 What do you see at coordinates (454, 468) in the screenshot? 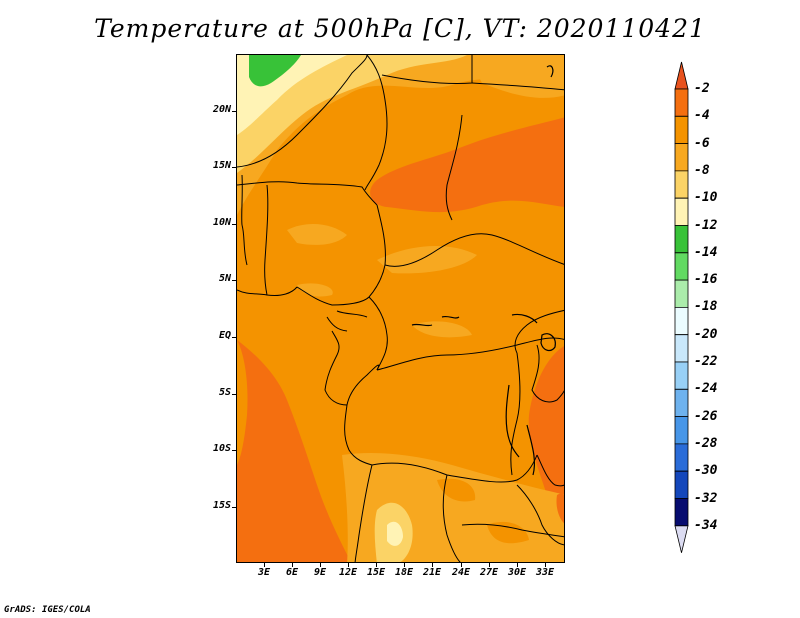
I see `border-drc-angola` at bounding box center [454, 468].